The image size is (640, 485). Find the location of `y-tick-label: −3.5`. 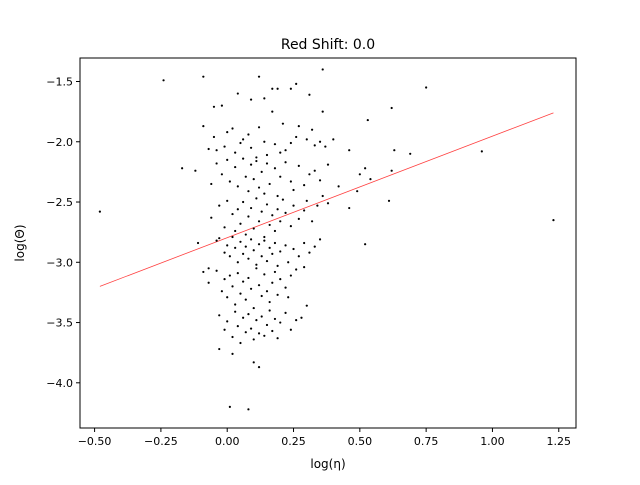

y-tick-label: −3.5 is located at coordinates (59, 323).